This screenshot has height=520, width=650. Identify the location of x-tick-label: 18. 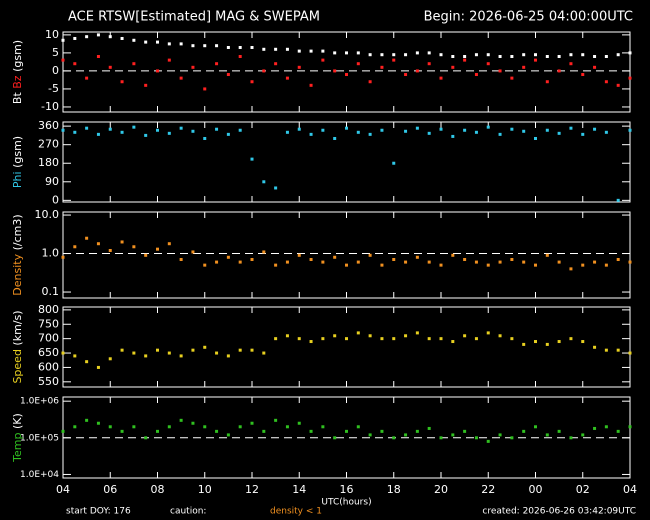
(394, 489).